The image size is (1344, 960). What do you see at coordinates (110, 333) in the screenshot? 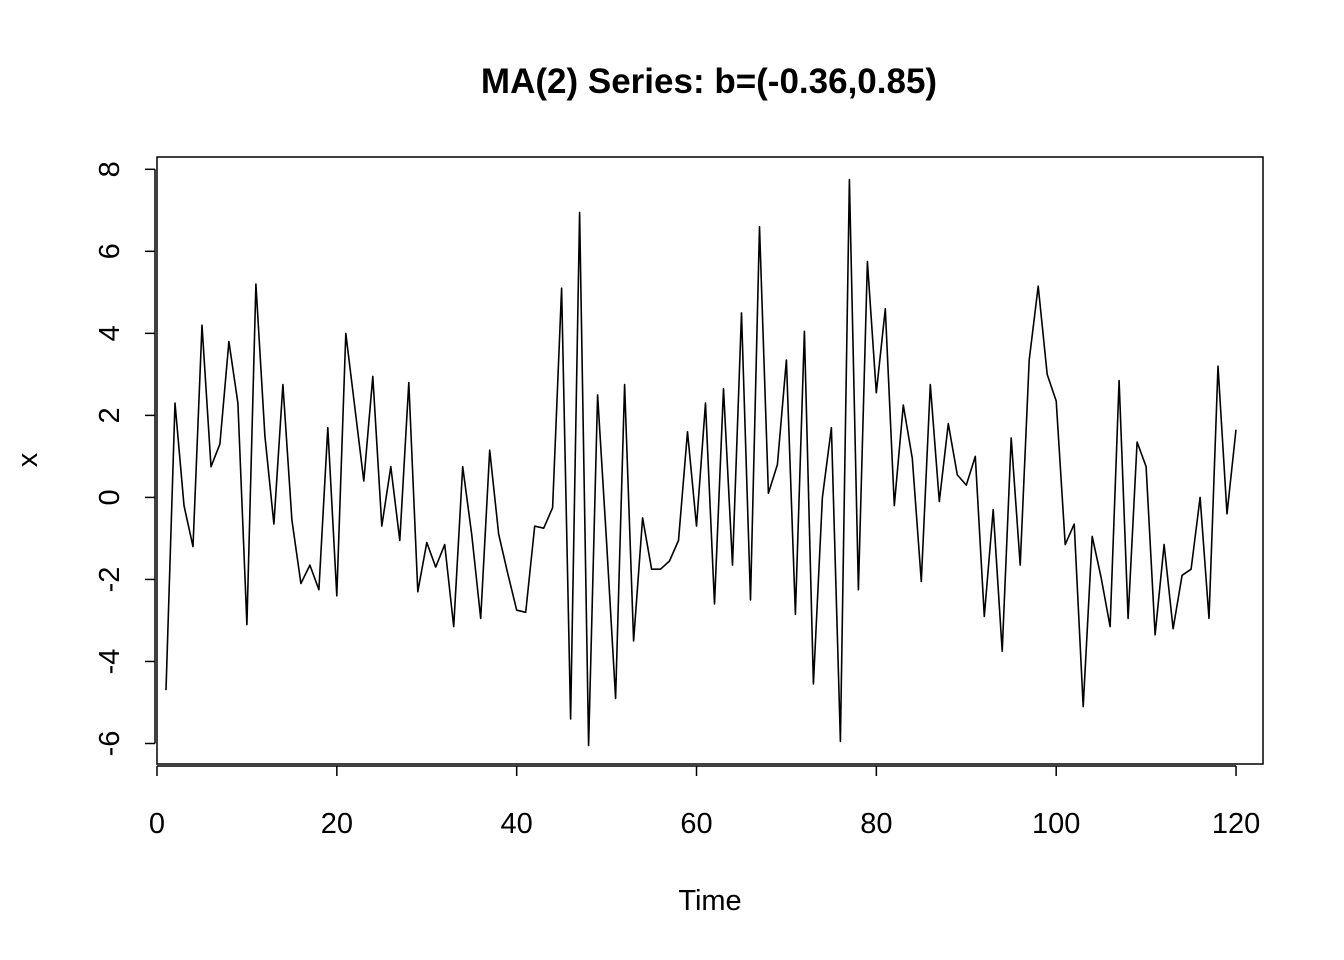
I see `y-tick-label: 4` at bounding box center [110, 333].